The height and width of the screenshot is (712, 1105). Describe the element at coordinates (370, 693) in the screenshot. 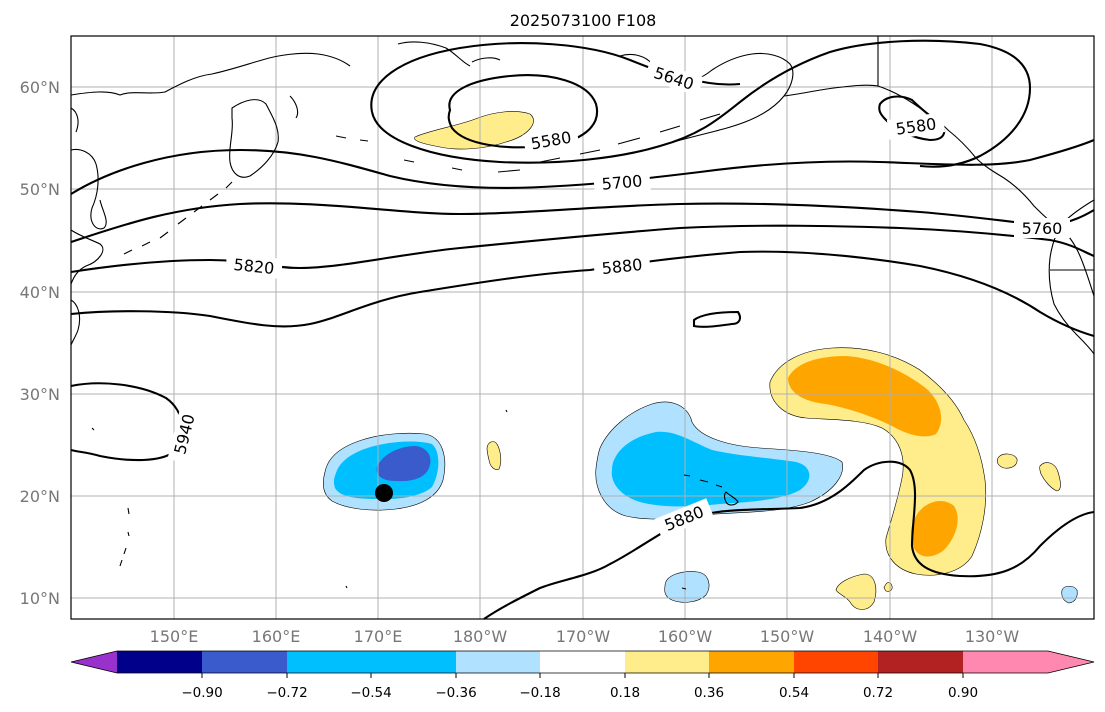

I see `colorbar-tick-label: −0.54` at that location.